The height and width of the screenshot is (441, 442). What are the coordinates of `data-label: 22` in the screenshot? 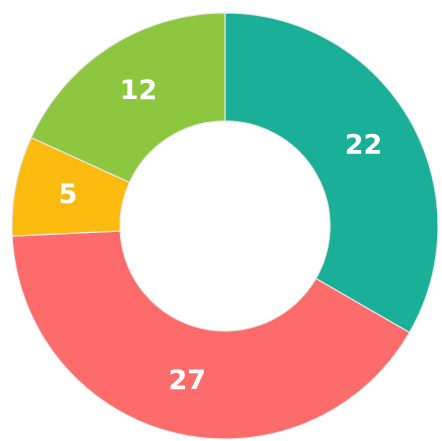 It's located at (364, 145).